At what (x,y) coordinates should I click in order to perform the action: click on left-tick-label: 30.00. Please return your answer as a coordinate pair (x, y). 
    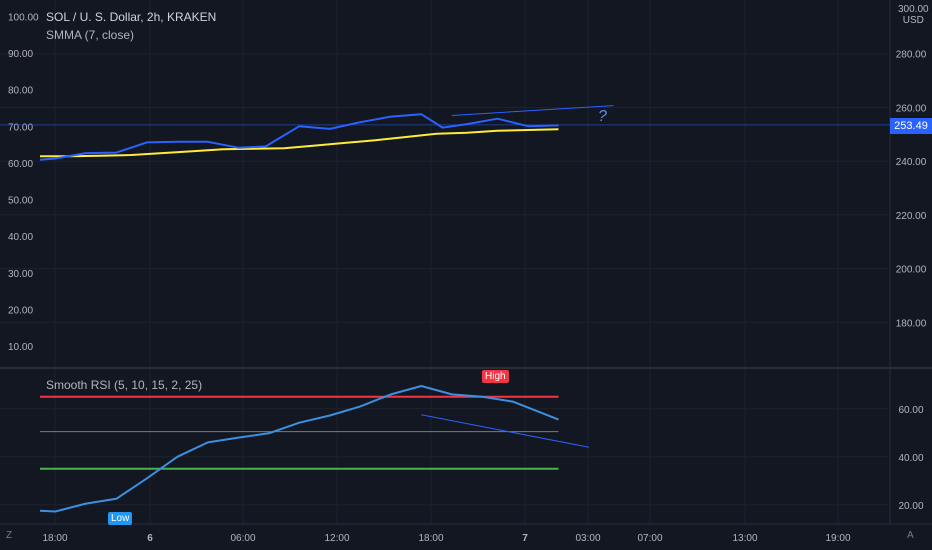
    Looking at the image, I should click on (20, 274).